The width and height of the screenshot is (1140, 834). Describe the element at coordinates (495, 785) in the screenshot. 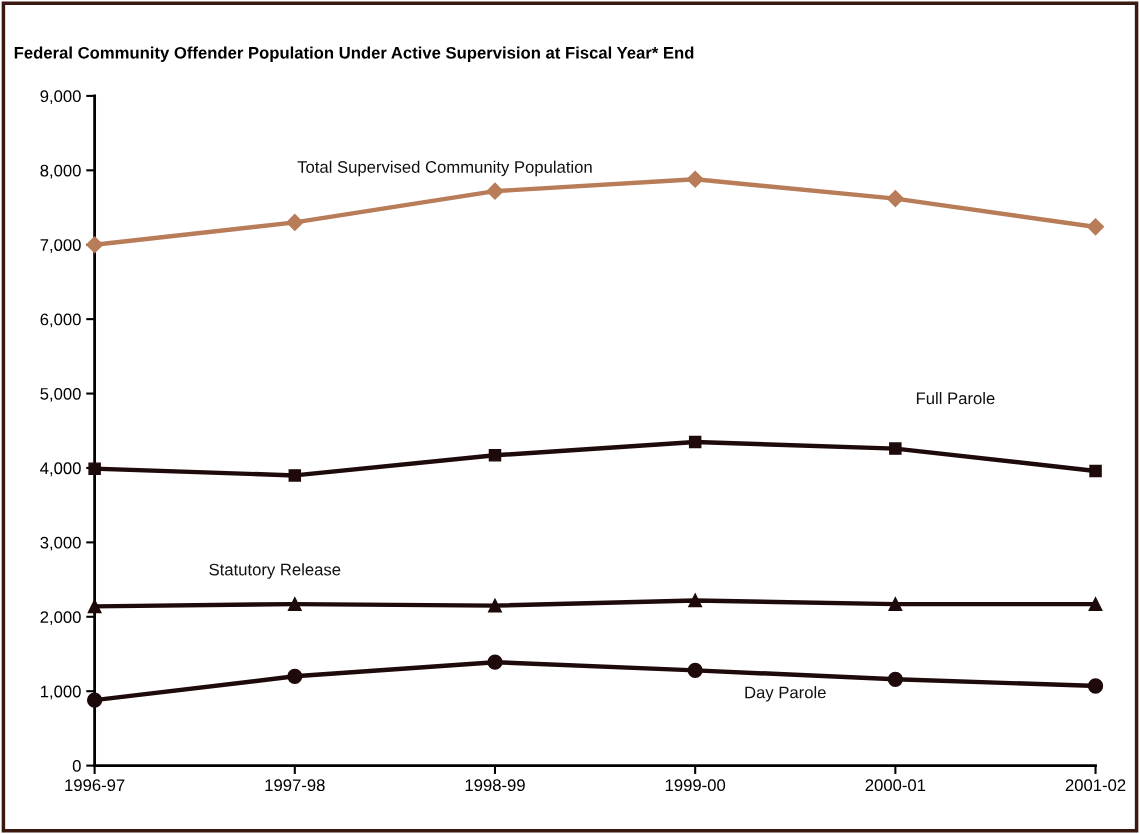

I see `x-tick-label: 1998-99` at that location.